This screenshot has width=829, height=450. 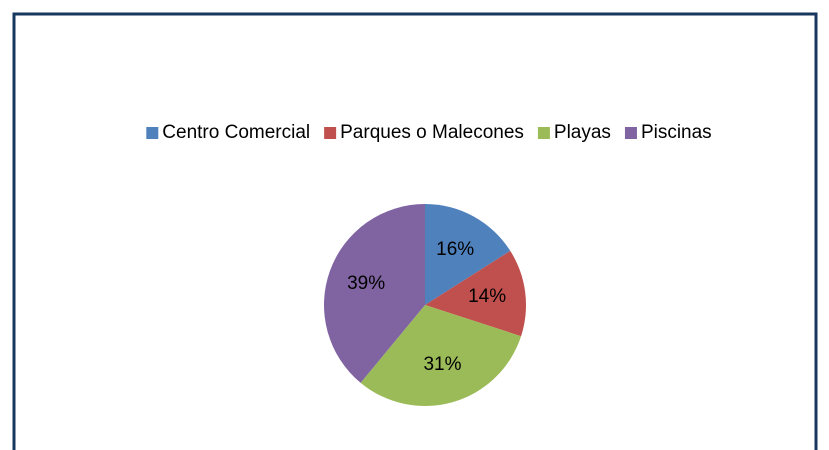 I want to click on legend-label: Parques o Malecones, so click(x=432, y=132).